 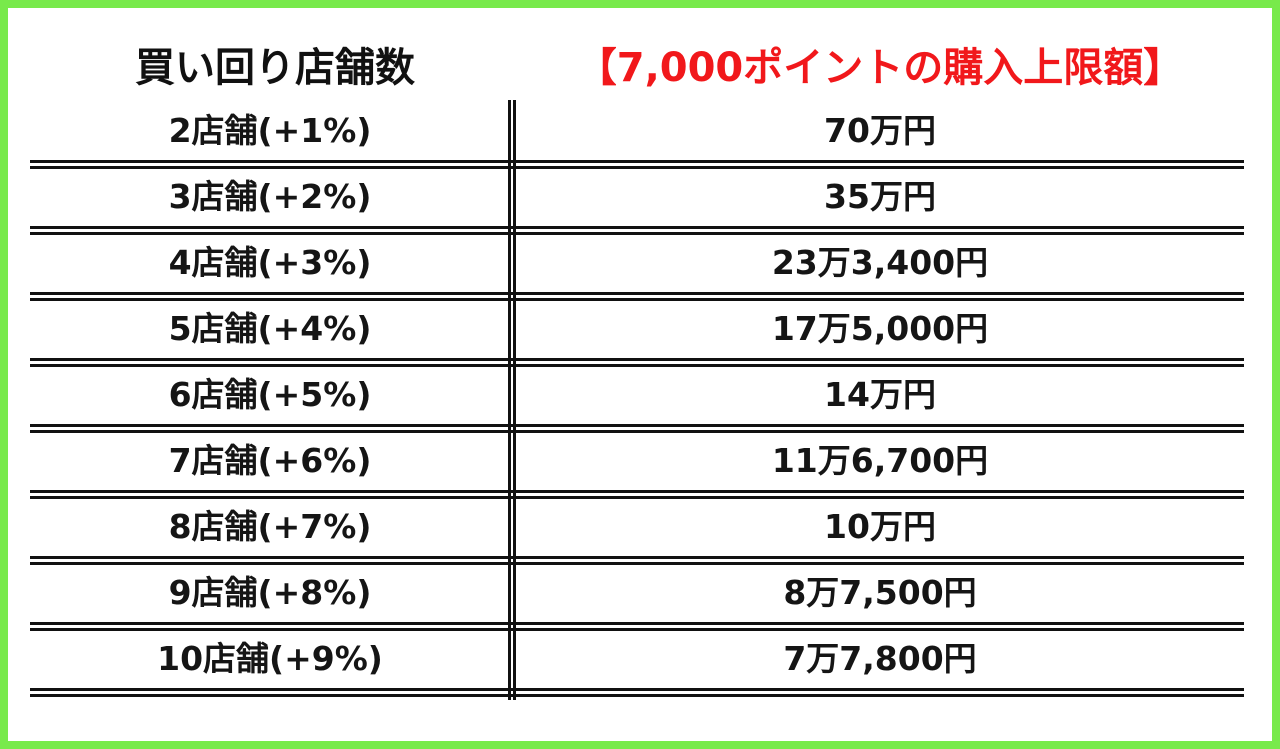 What do you see at coordinates (275, 68) in the screenshot?
I see `header-stores-title: 買い回り店舗数` at bounding box center [275, 68].